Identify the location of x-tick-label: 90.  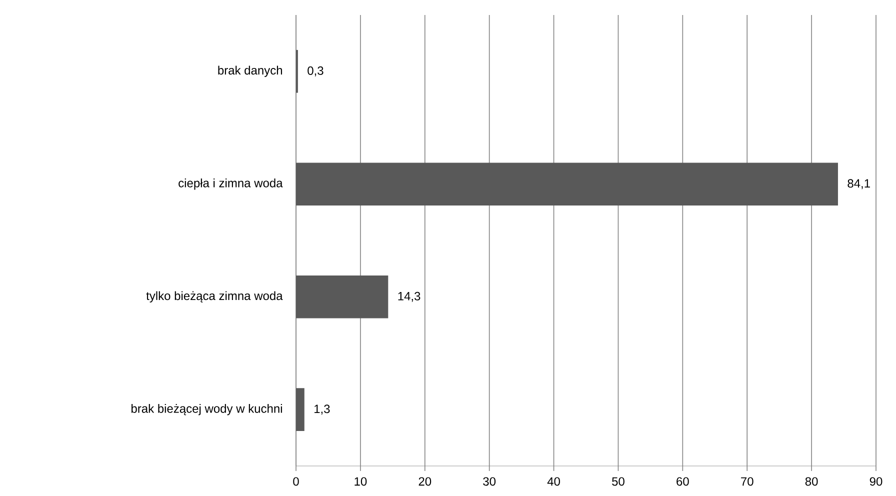
(876, 481).